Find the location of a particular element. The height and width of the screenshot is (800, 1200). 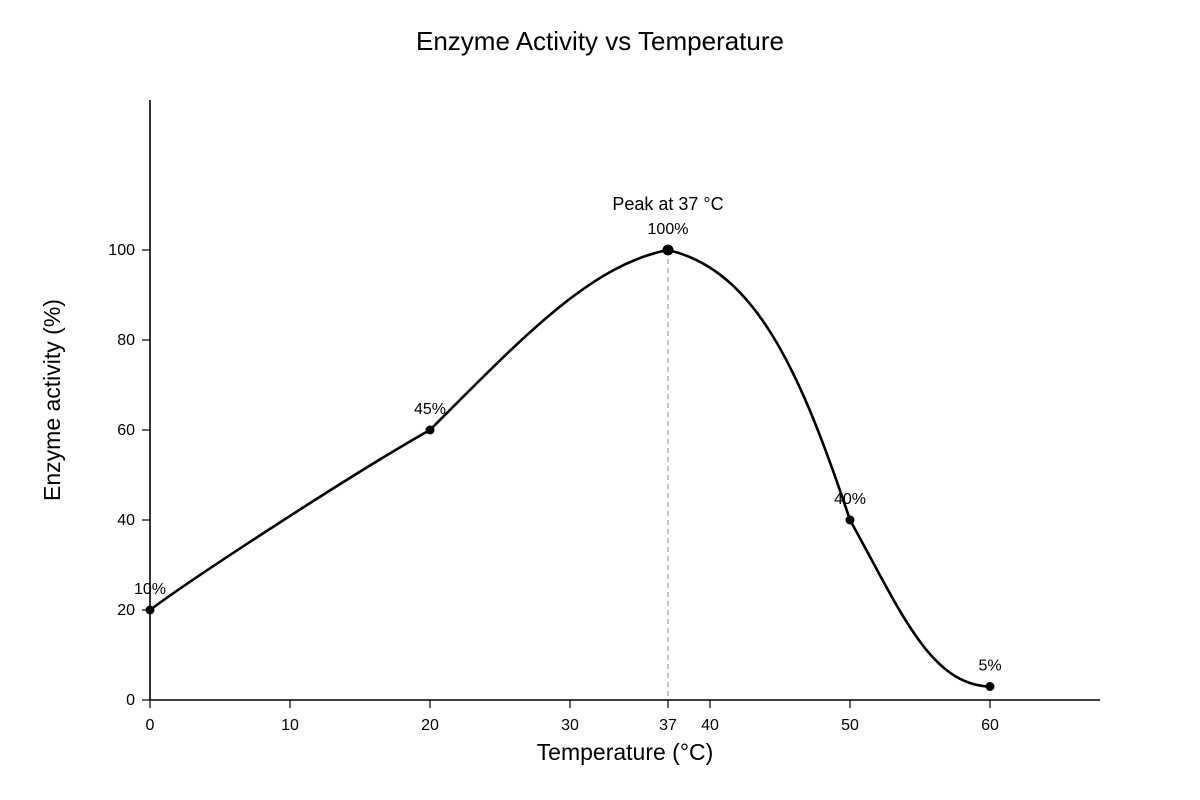

x-tick-label: 10 is located at coordinates (290, 725).